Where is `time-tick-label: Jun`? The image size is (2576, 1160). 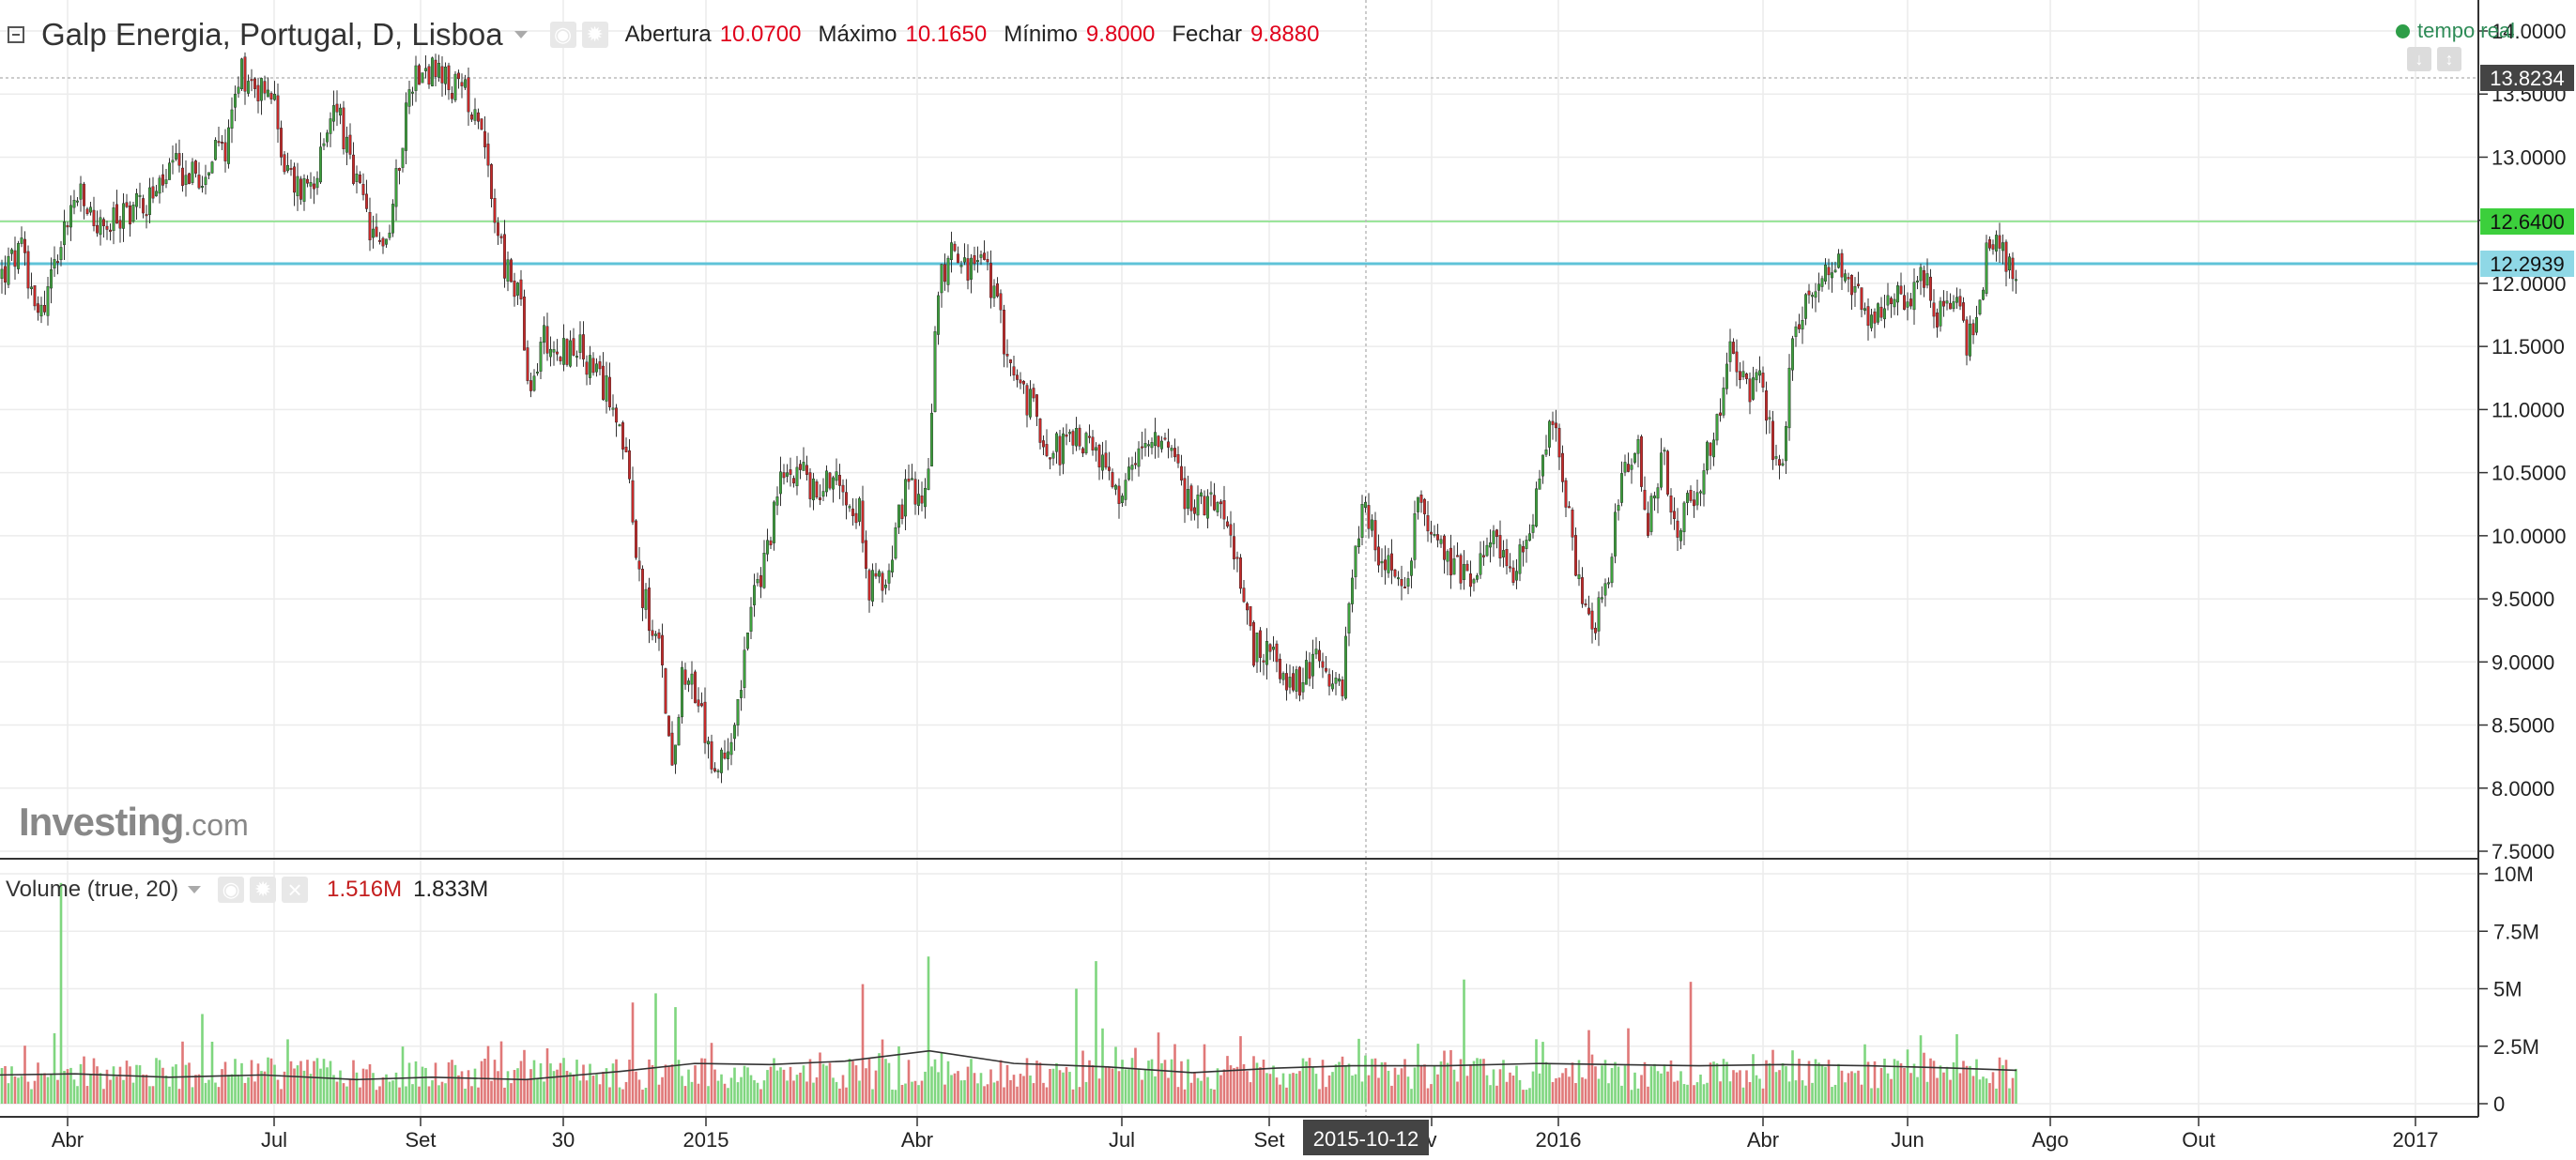 time-tick-label: Jun is located at coordinates (1907, 1140).